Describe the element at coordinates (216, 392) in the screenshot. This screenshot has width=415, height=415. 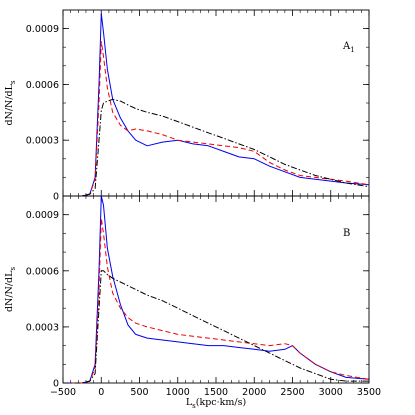
I see `x-tick-label: 1500` at that location.